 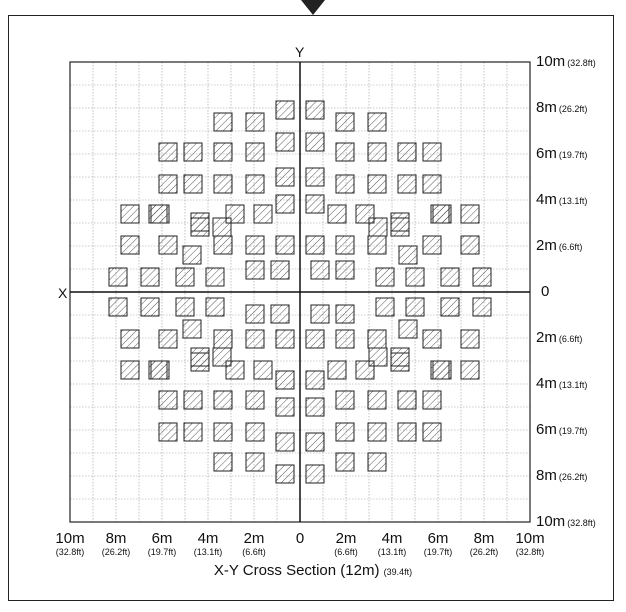 I want to click on caption-title: X-Y Cross Section (12m), so click(x=296, y=570).